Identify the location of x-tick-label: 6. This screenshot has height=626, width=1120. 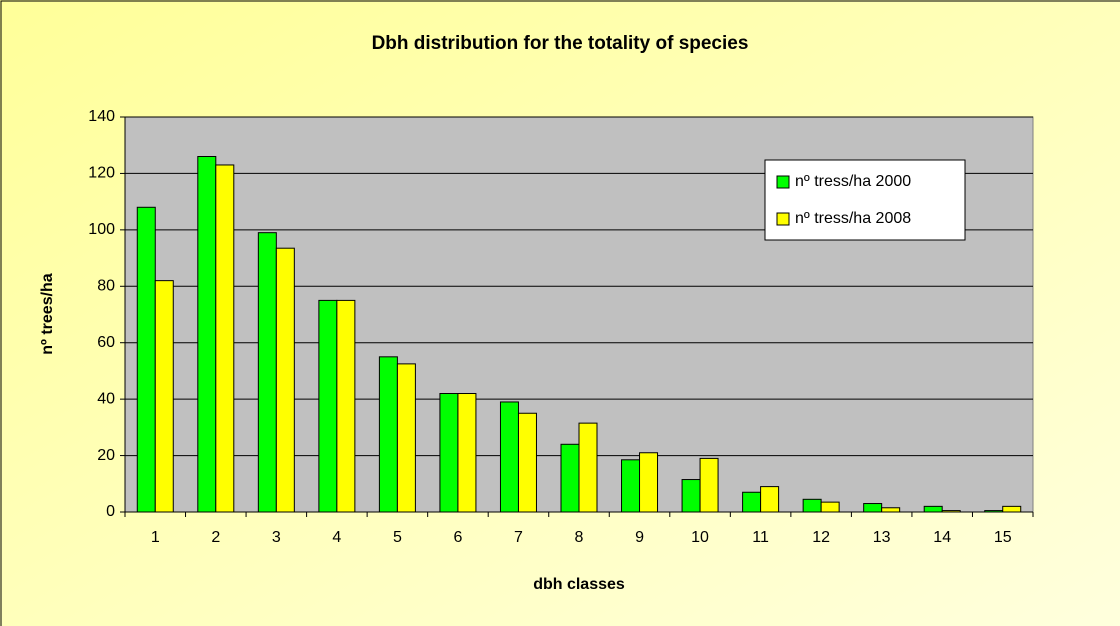
(457, 537).